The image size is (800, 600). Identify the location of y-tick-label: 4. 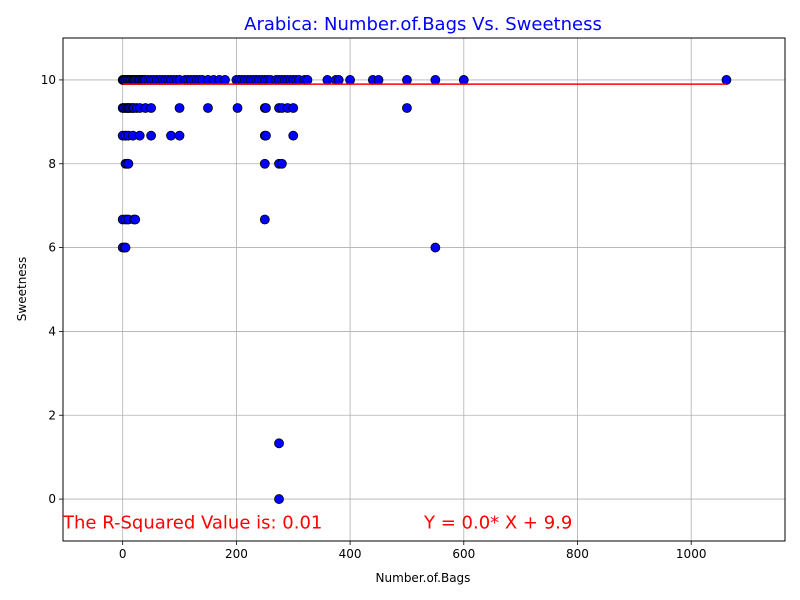
(52, 331).